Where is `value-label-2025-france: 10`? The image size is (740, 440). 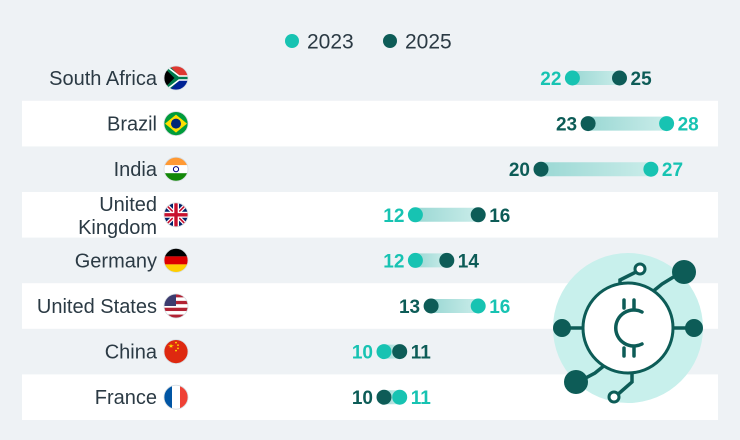
value-label-2025-france: 10 is located at coordinates (362, 398).